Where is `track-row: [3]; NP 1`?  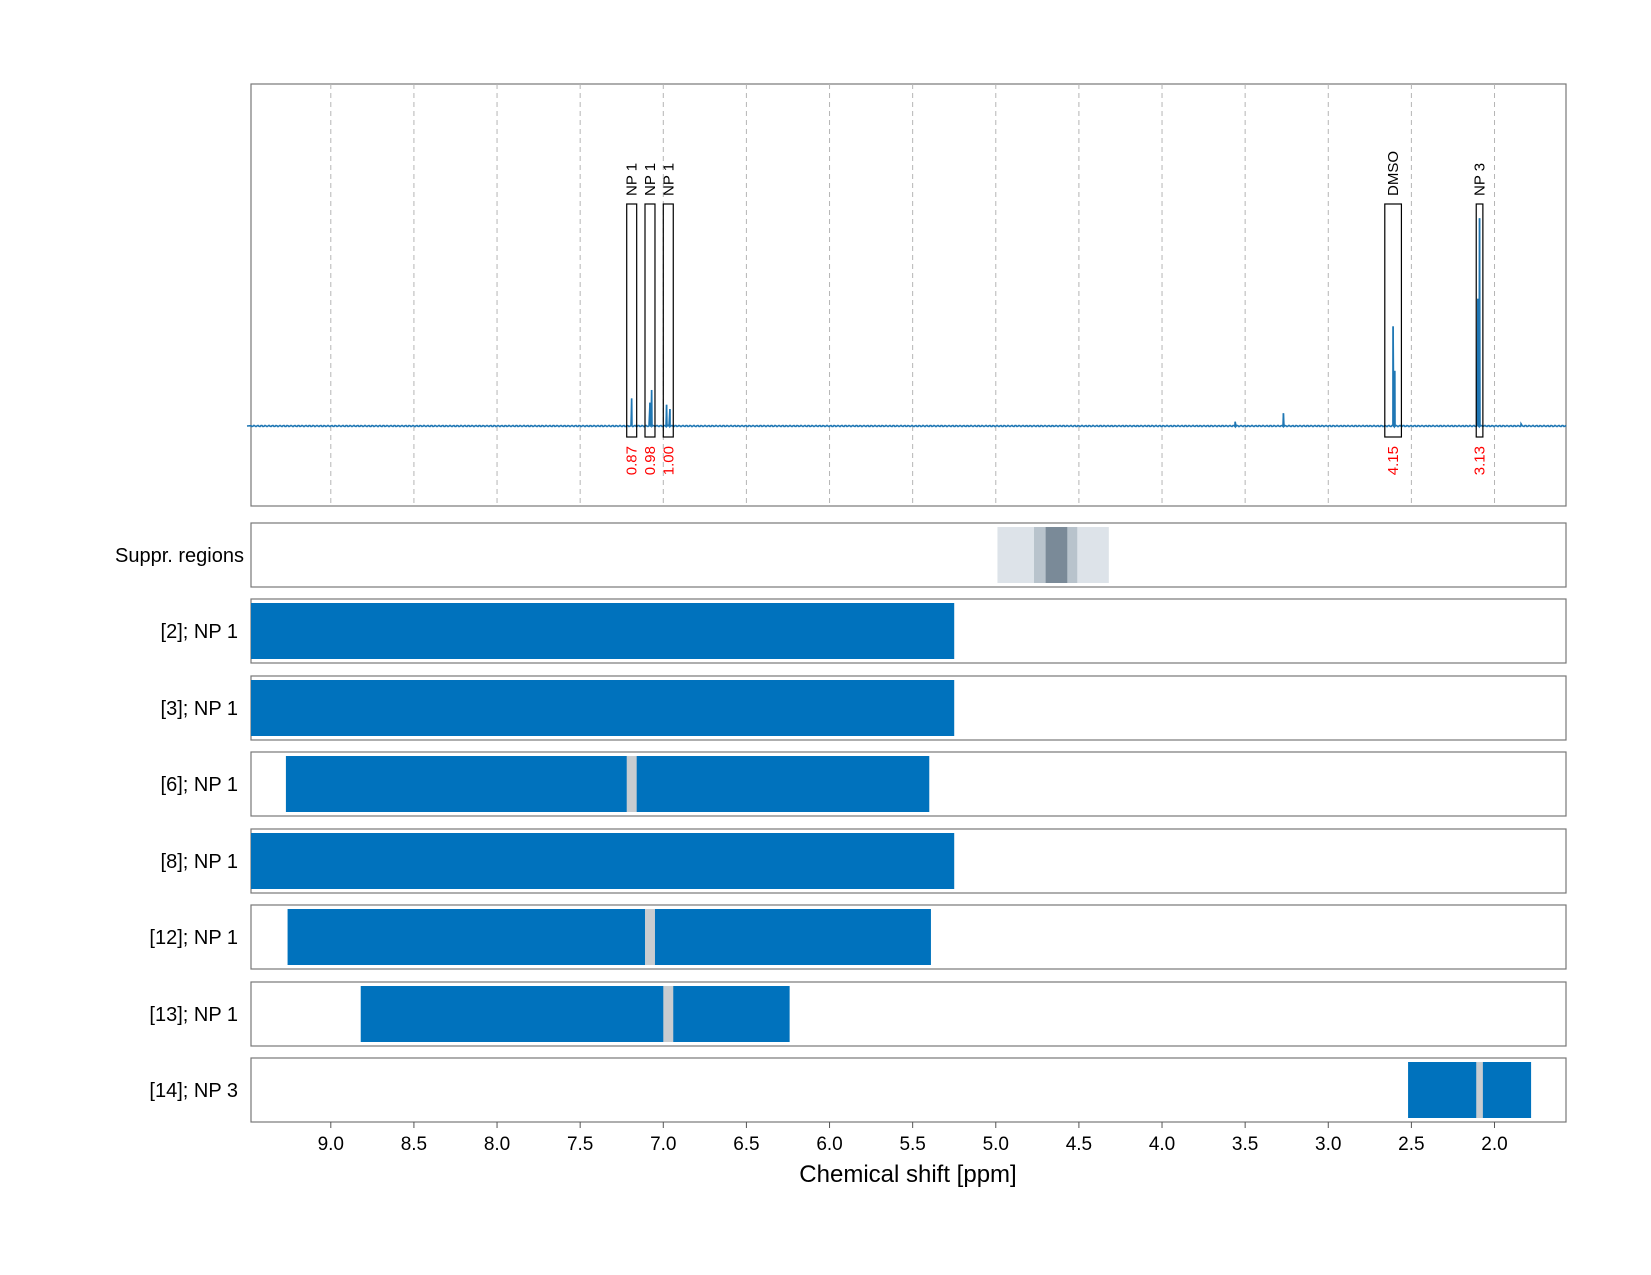 track-row: [3]; NP 1 is located at coordinates (864, 708).